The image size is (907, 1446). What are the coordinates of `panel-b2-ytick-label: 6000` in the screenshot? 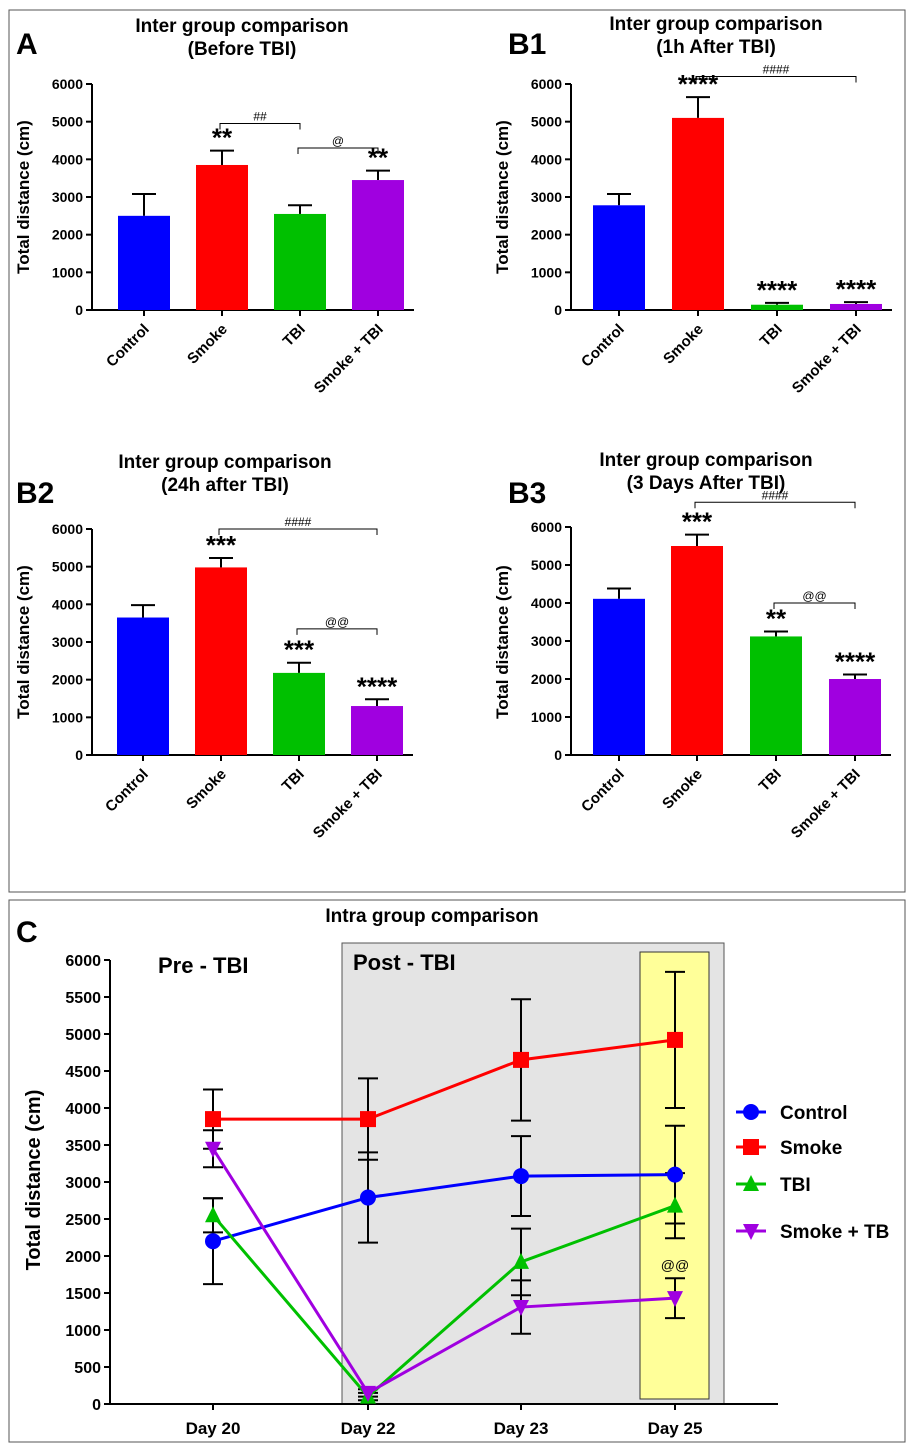 It's located at (67, 529).